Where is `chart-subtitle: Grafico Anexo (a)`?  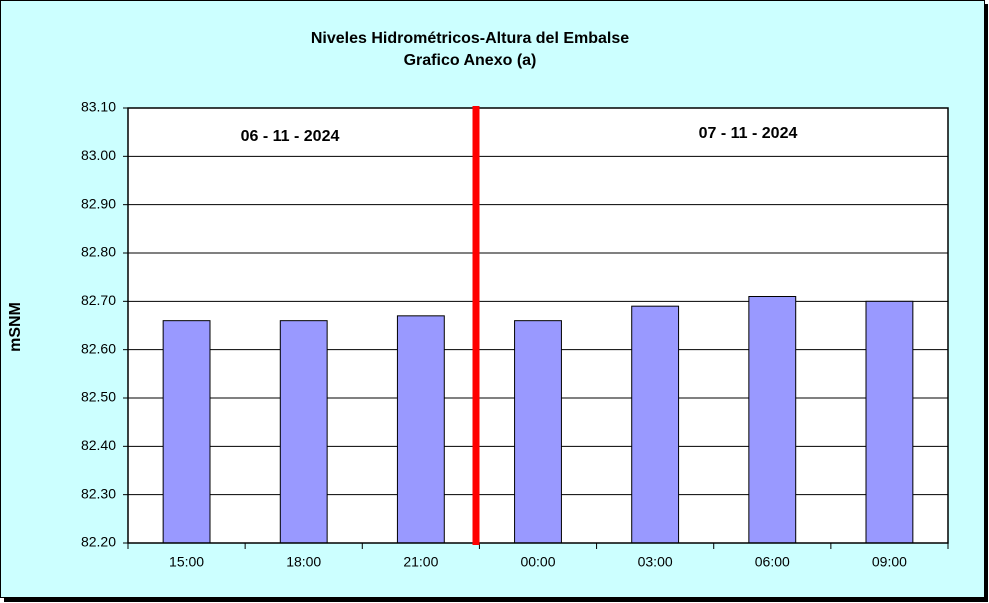
chart-subtitle: Grafico Anexo (a) is located at coordinates (470, 60).